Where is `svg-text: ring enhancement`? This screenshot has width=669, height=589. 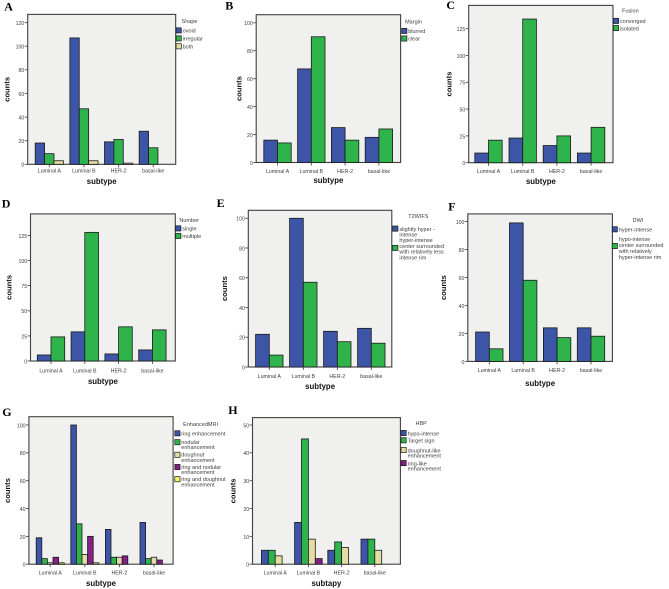
svg-text: ring enhancement is located at coordinates (203, 435).